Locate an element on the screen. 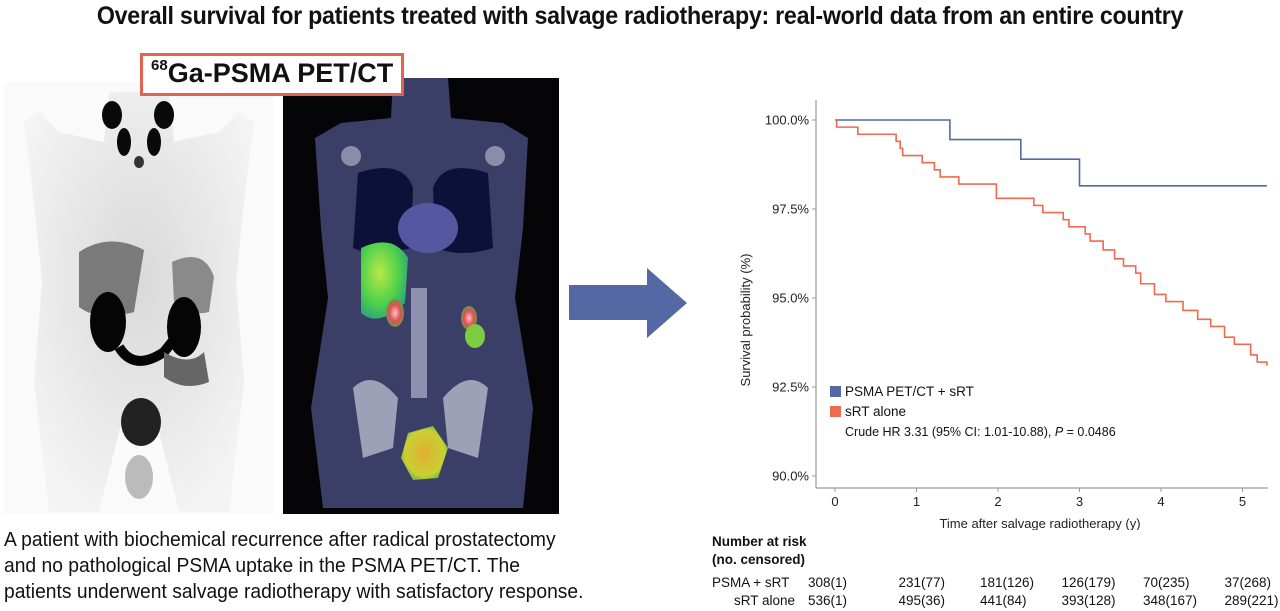 The image size is (1280, 611). y-axis-label: Survival probability (%) is located at coordinates (745, 320).